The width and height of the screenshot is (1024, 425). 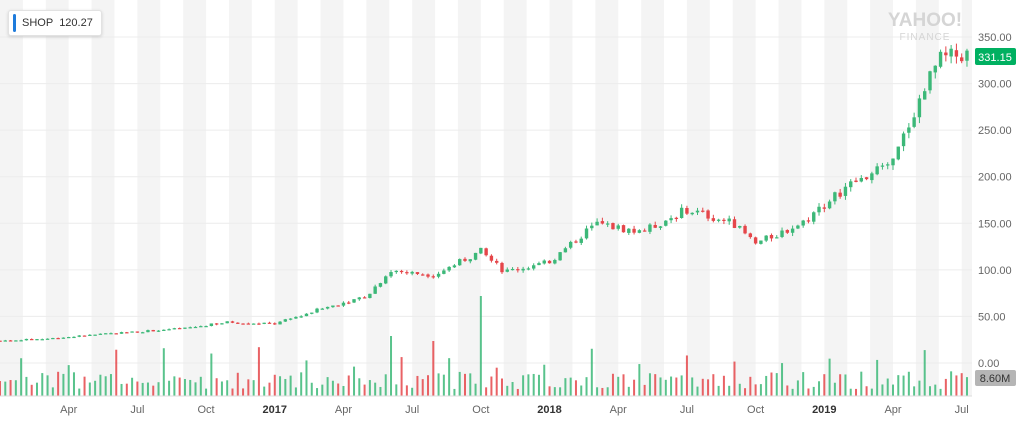 I want to click on x-tick-label: Jul, so click(x=687, y=410).